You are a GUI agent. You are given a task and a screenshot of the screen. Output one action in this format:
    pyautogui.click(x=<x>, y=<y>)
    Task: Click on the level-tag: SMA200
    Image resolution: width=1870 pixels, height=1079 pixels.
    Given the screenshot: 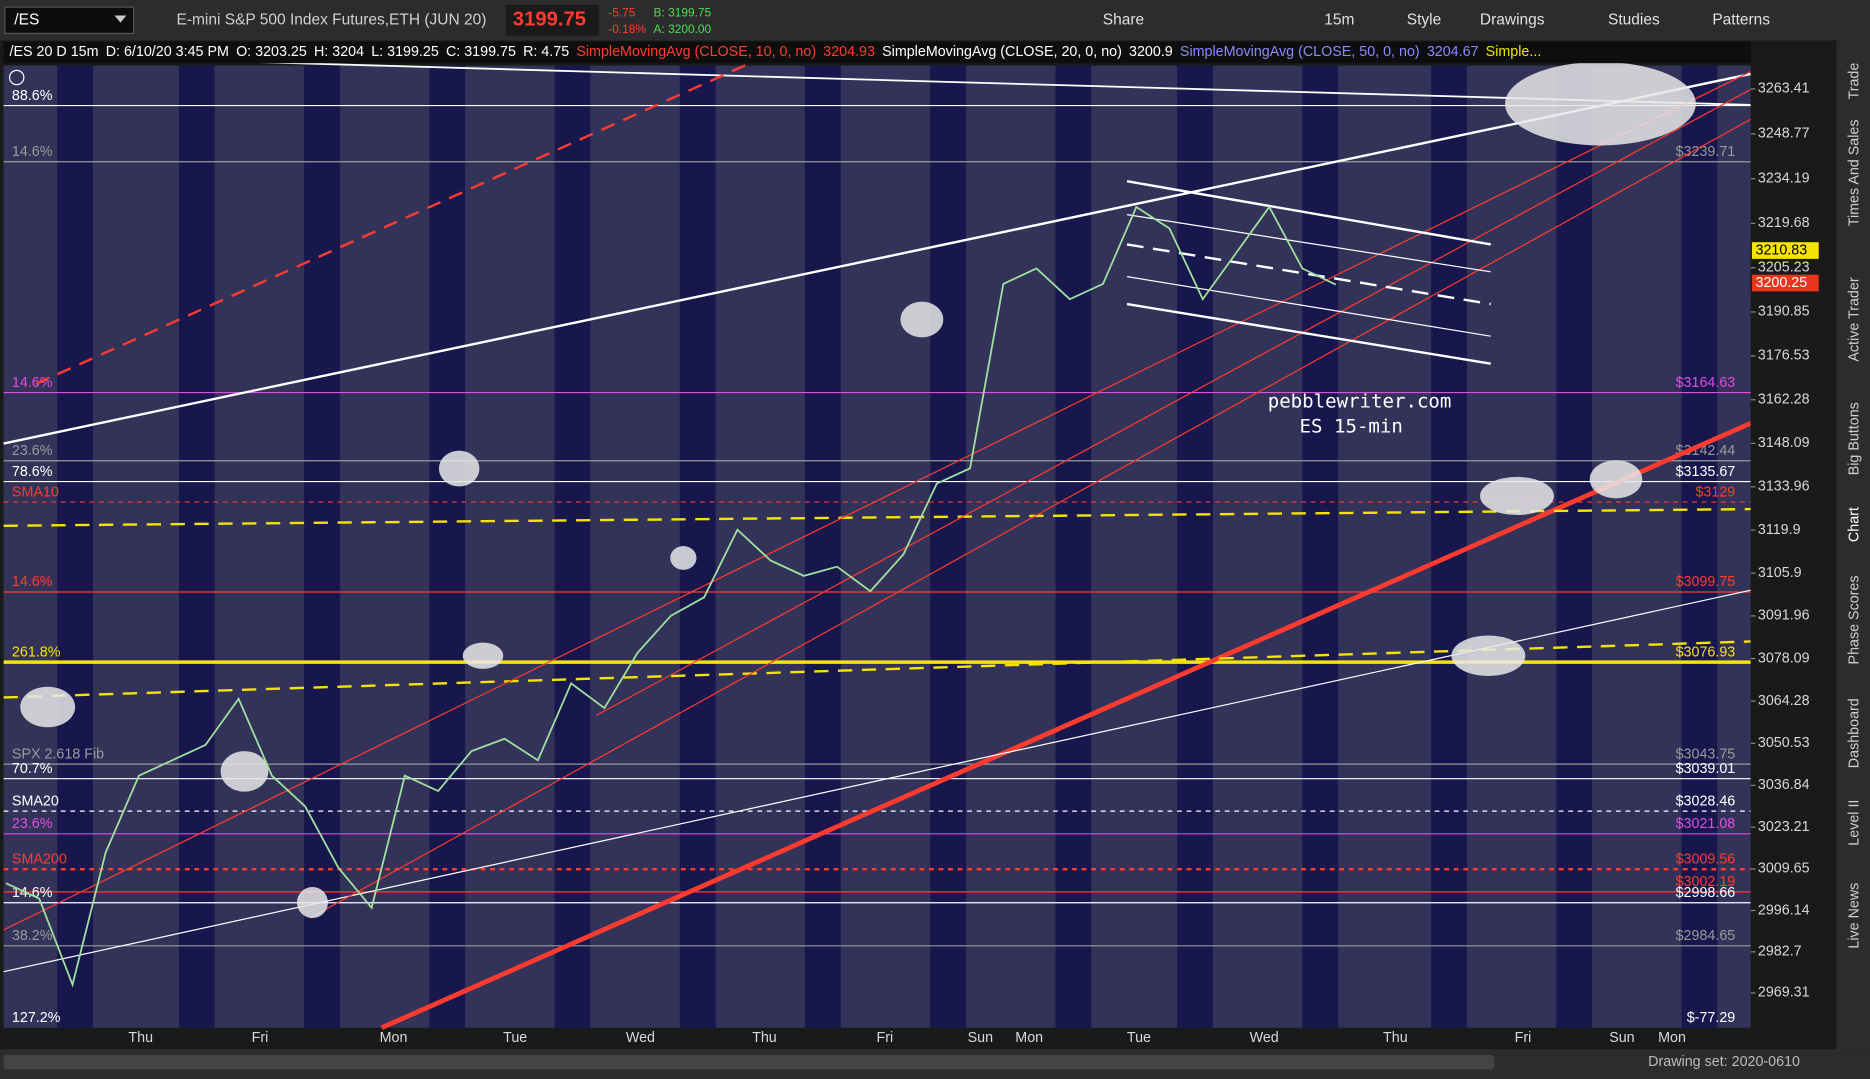 What is the action you would take?
    pyautogui.click(x=39, y=859)
    